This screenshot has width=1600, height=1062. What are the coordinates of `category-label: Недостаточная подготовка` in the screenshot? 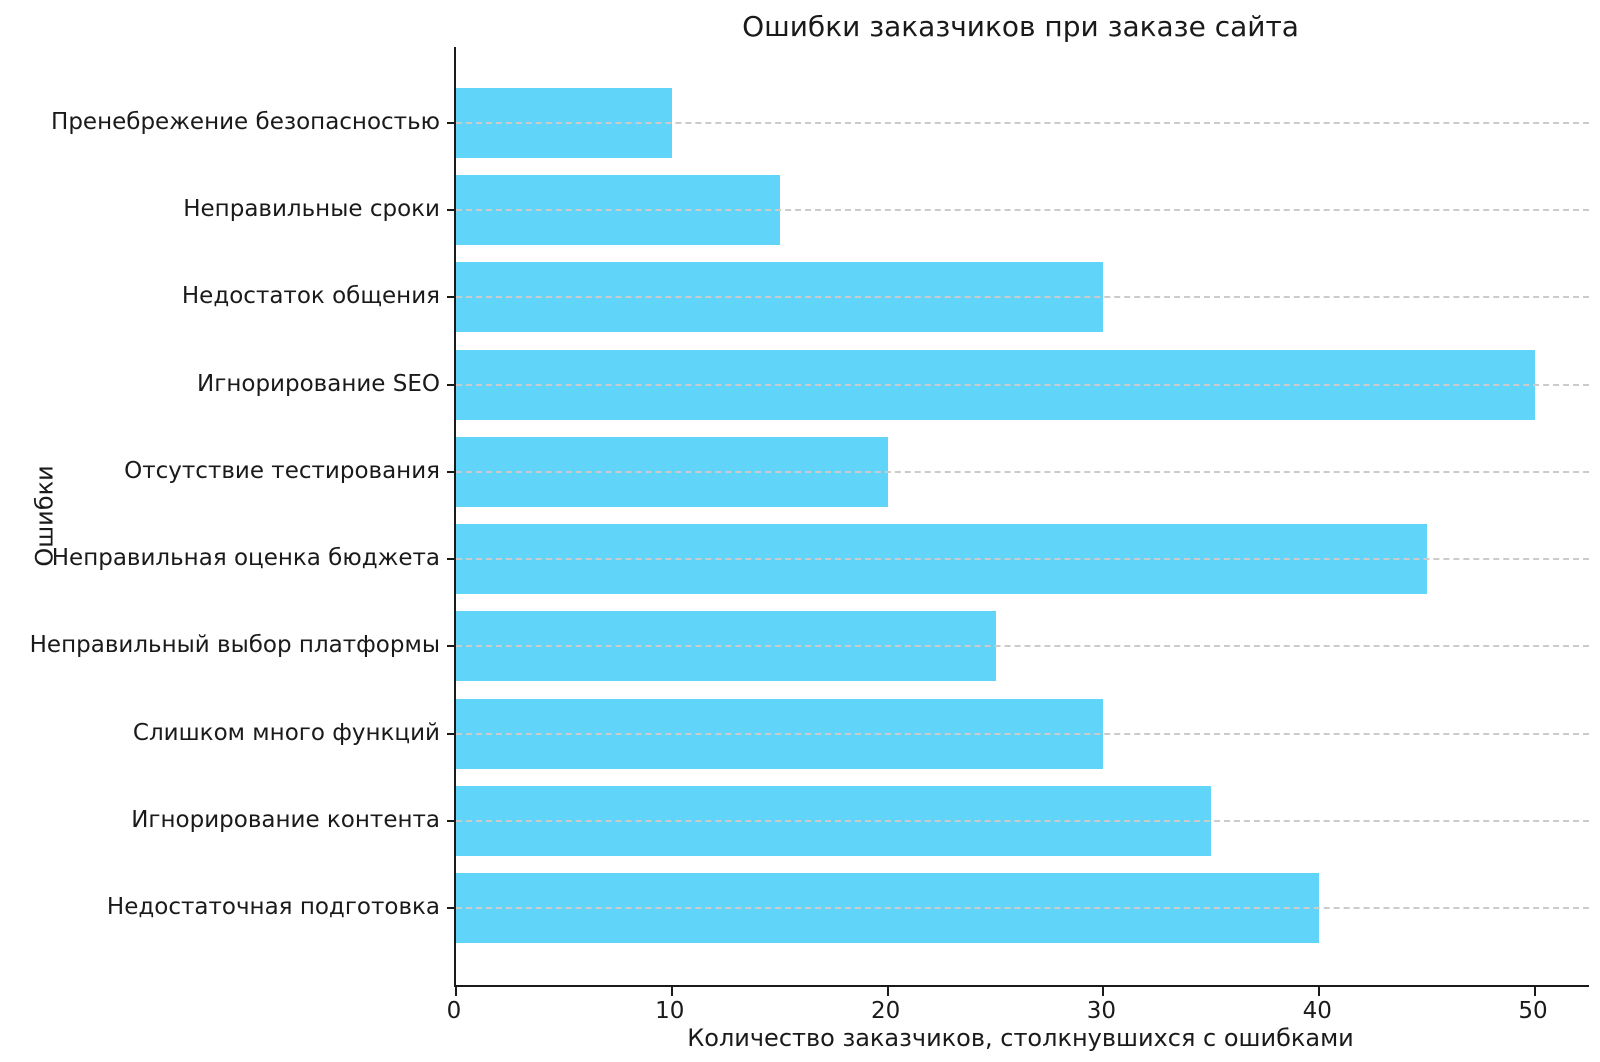 It's located at (273, 907).